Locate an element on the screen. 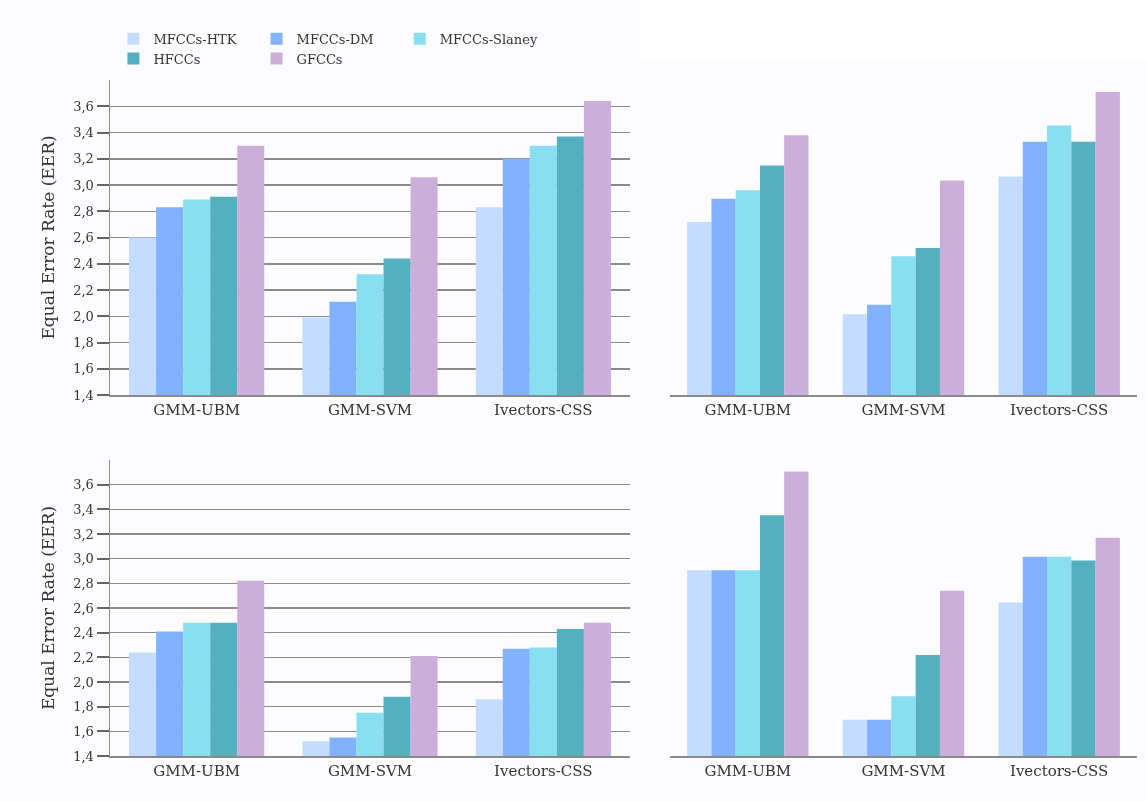 Image resolution: width=1147 pixels, height=801 pixels. legend-label: MFCCs-Slaney is located at coordinates (488, 39).